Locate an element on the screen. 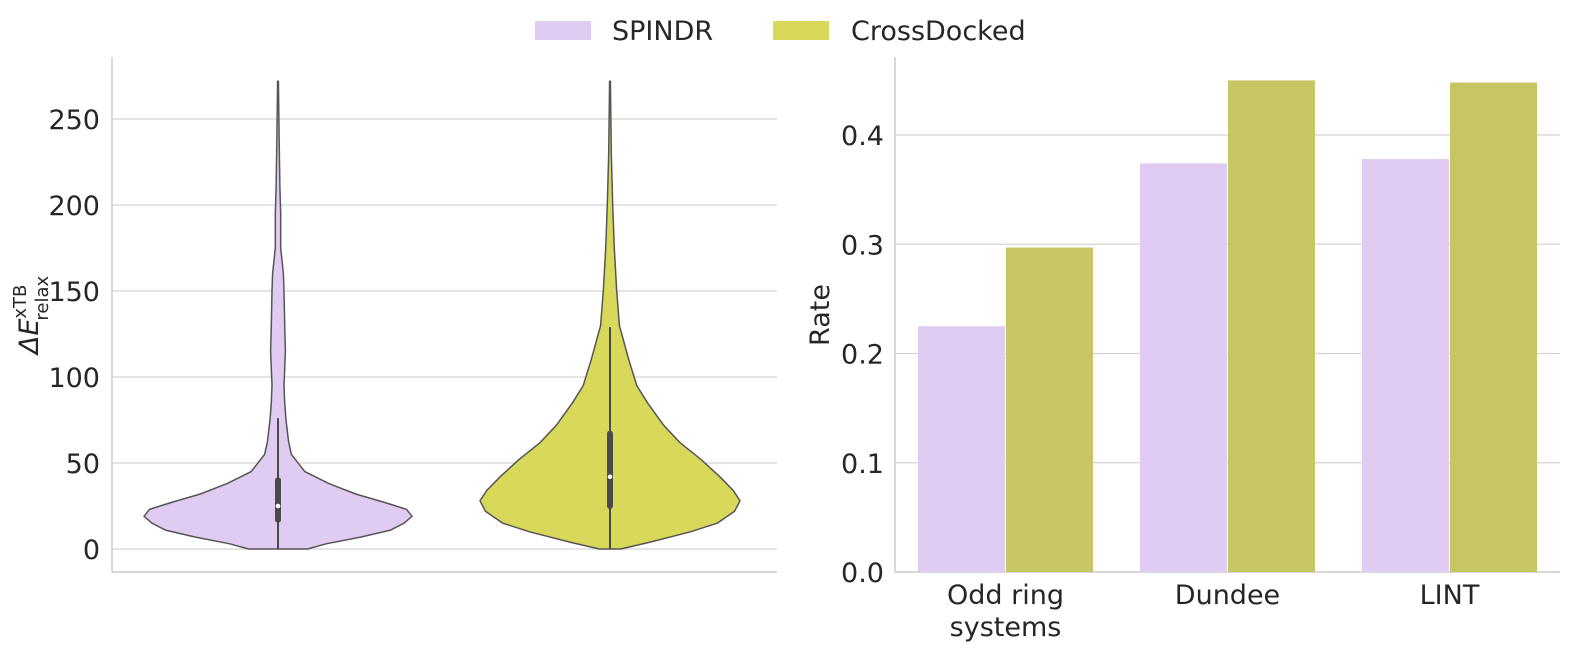 This screenshot has height=653, width=1577. bar-category-label-line: LINT is located at coordinates (1450, 595).